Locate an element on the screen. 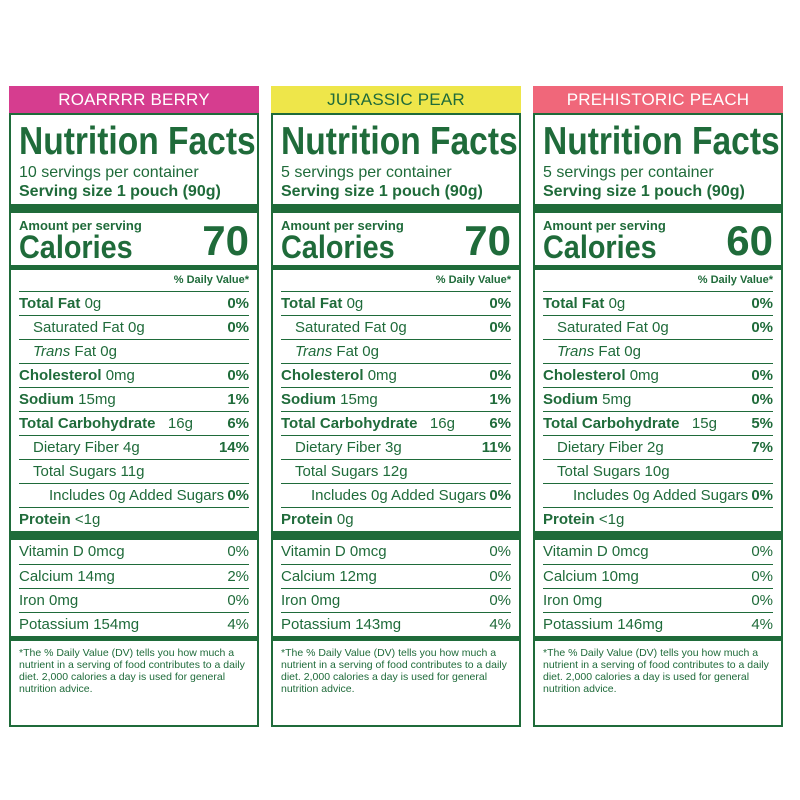 This screenshot has height=800, width=800. servings-per-container: 10 servings per container is located at coordinates (109, 172).